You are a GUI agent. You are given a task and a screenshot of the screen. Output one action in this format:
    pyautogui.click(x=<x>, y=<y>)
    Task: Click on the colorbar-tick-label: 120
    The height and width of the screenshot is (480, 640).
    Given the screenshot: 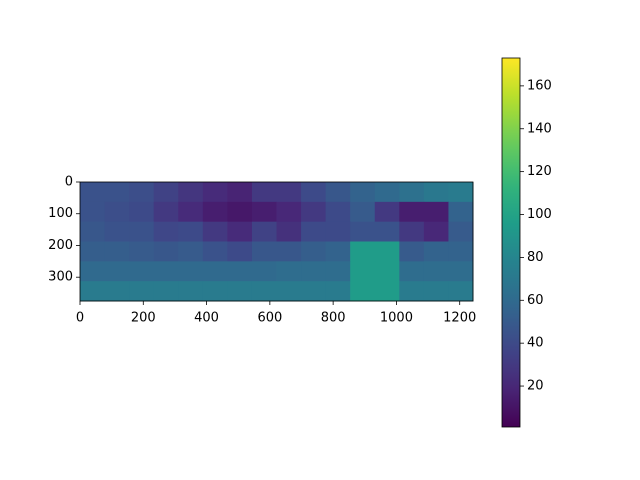 What is the action you would take?
    pyautogui.click(x=539, y=171)
    